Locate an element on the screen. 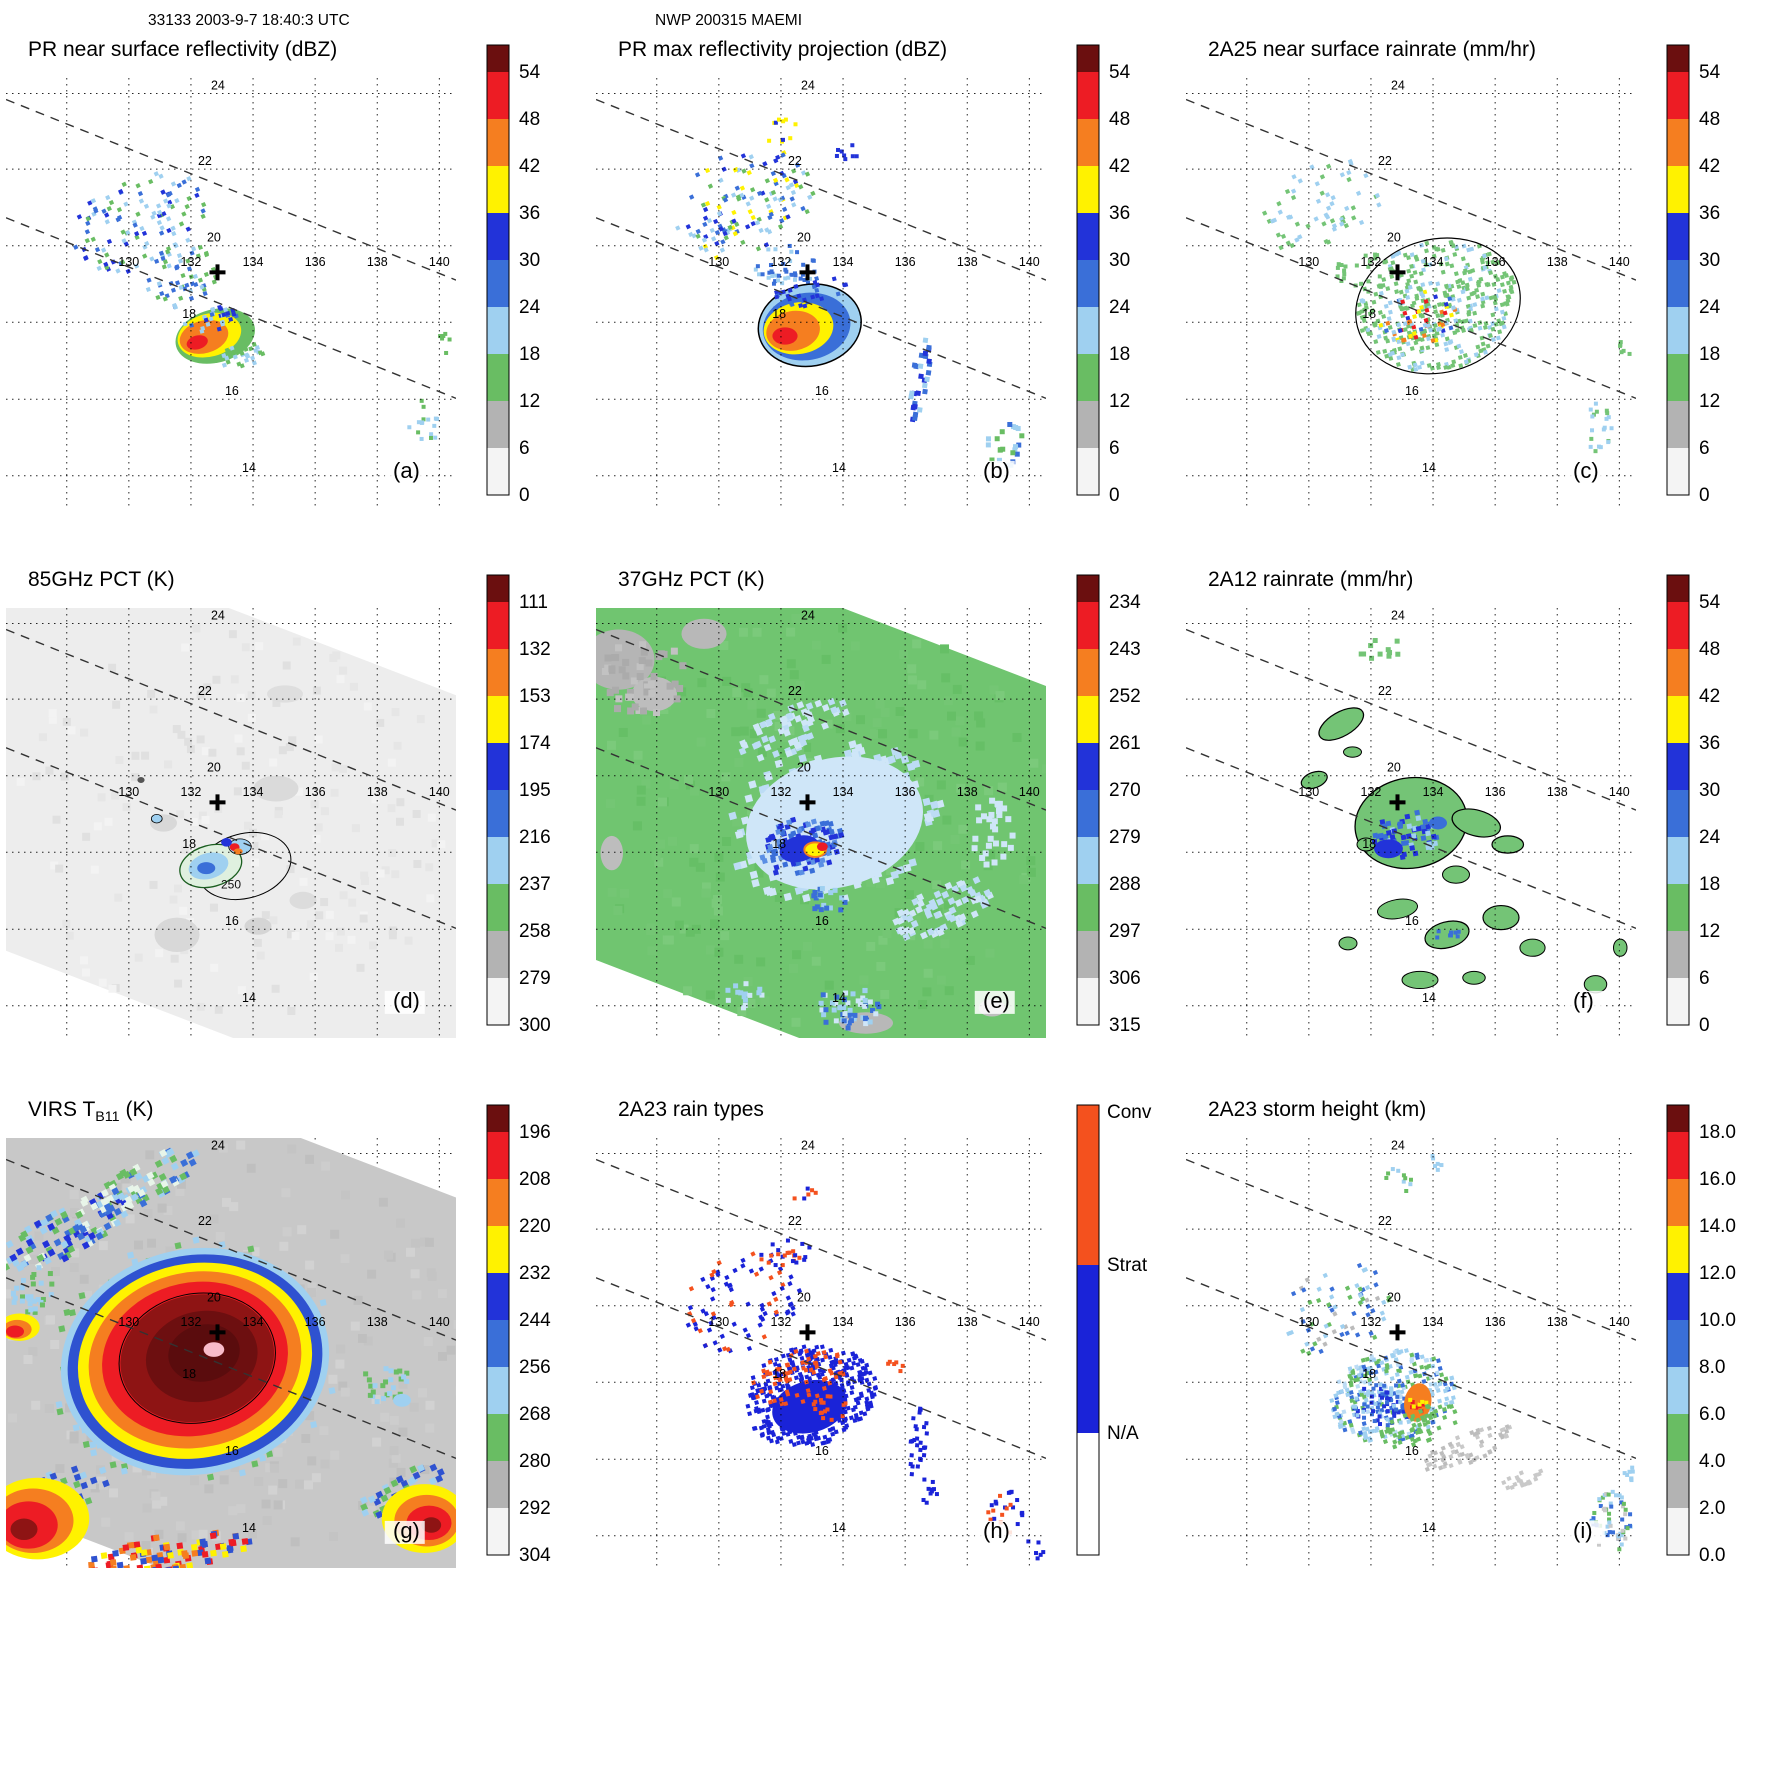  colorbar-tick-label: 10.0 is located at coordinates (1717, 1320).